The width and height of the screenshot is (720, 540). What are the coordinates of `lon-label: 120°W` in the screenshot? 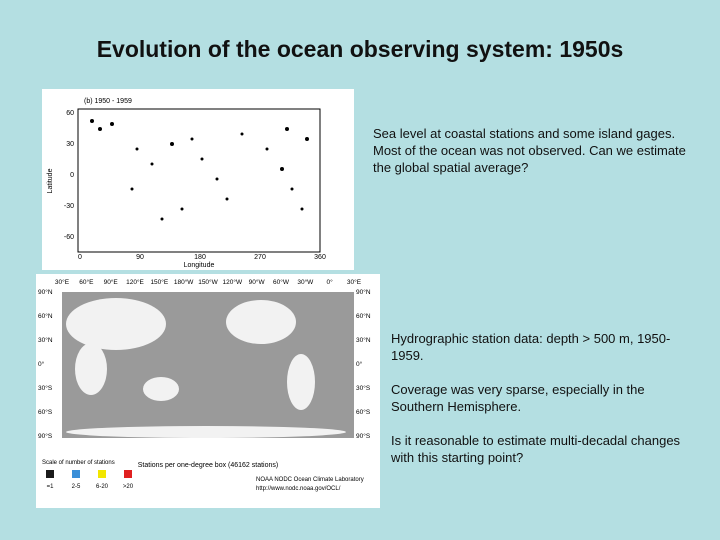 It's located at (233, 282).